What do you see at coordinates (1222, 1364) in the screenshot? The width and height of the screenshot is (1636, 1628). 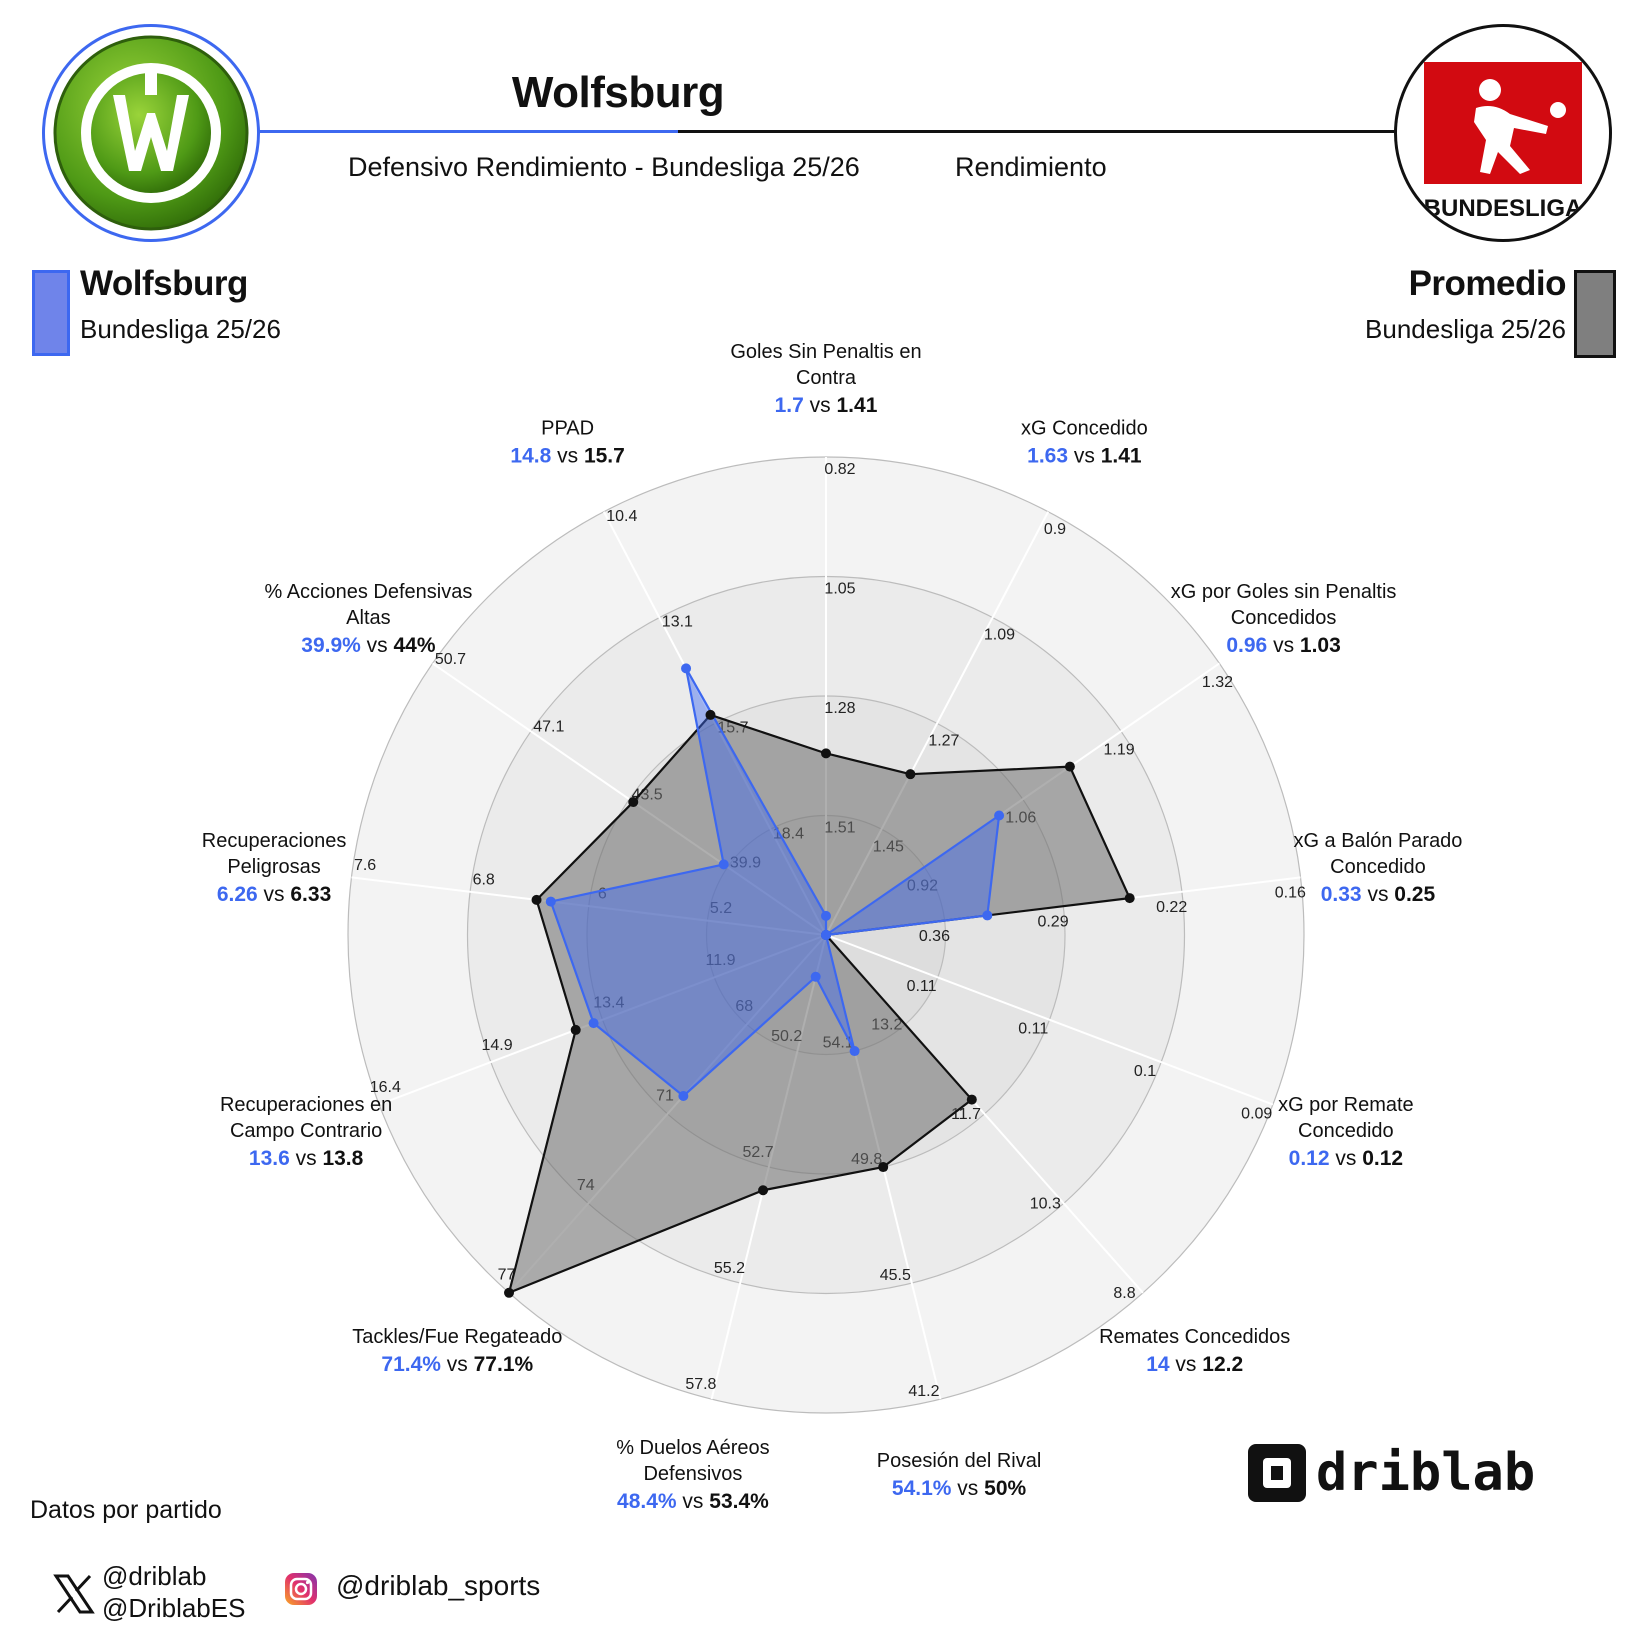 I see `average-value-6: 12.2` at bounding box center [1222, 1364].